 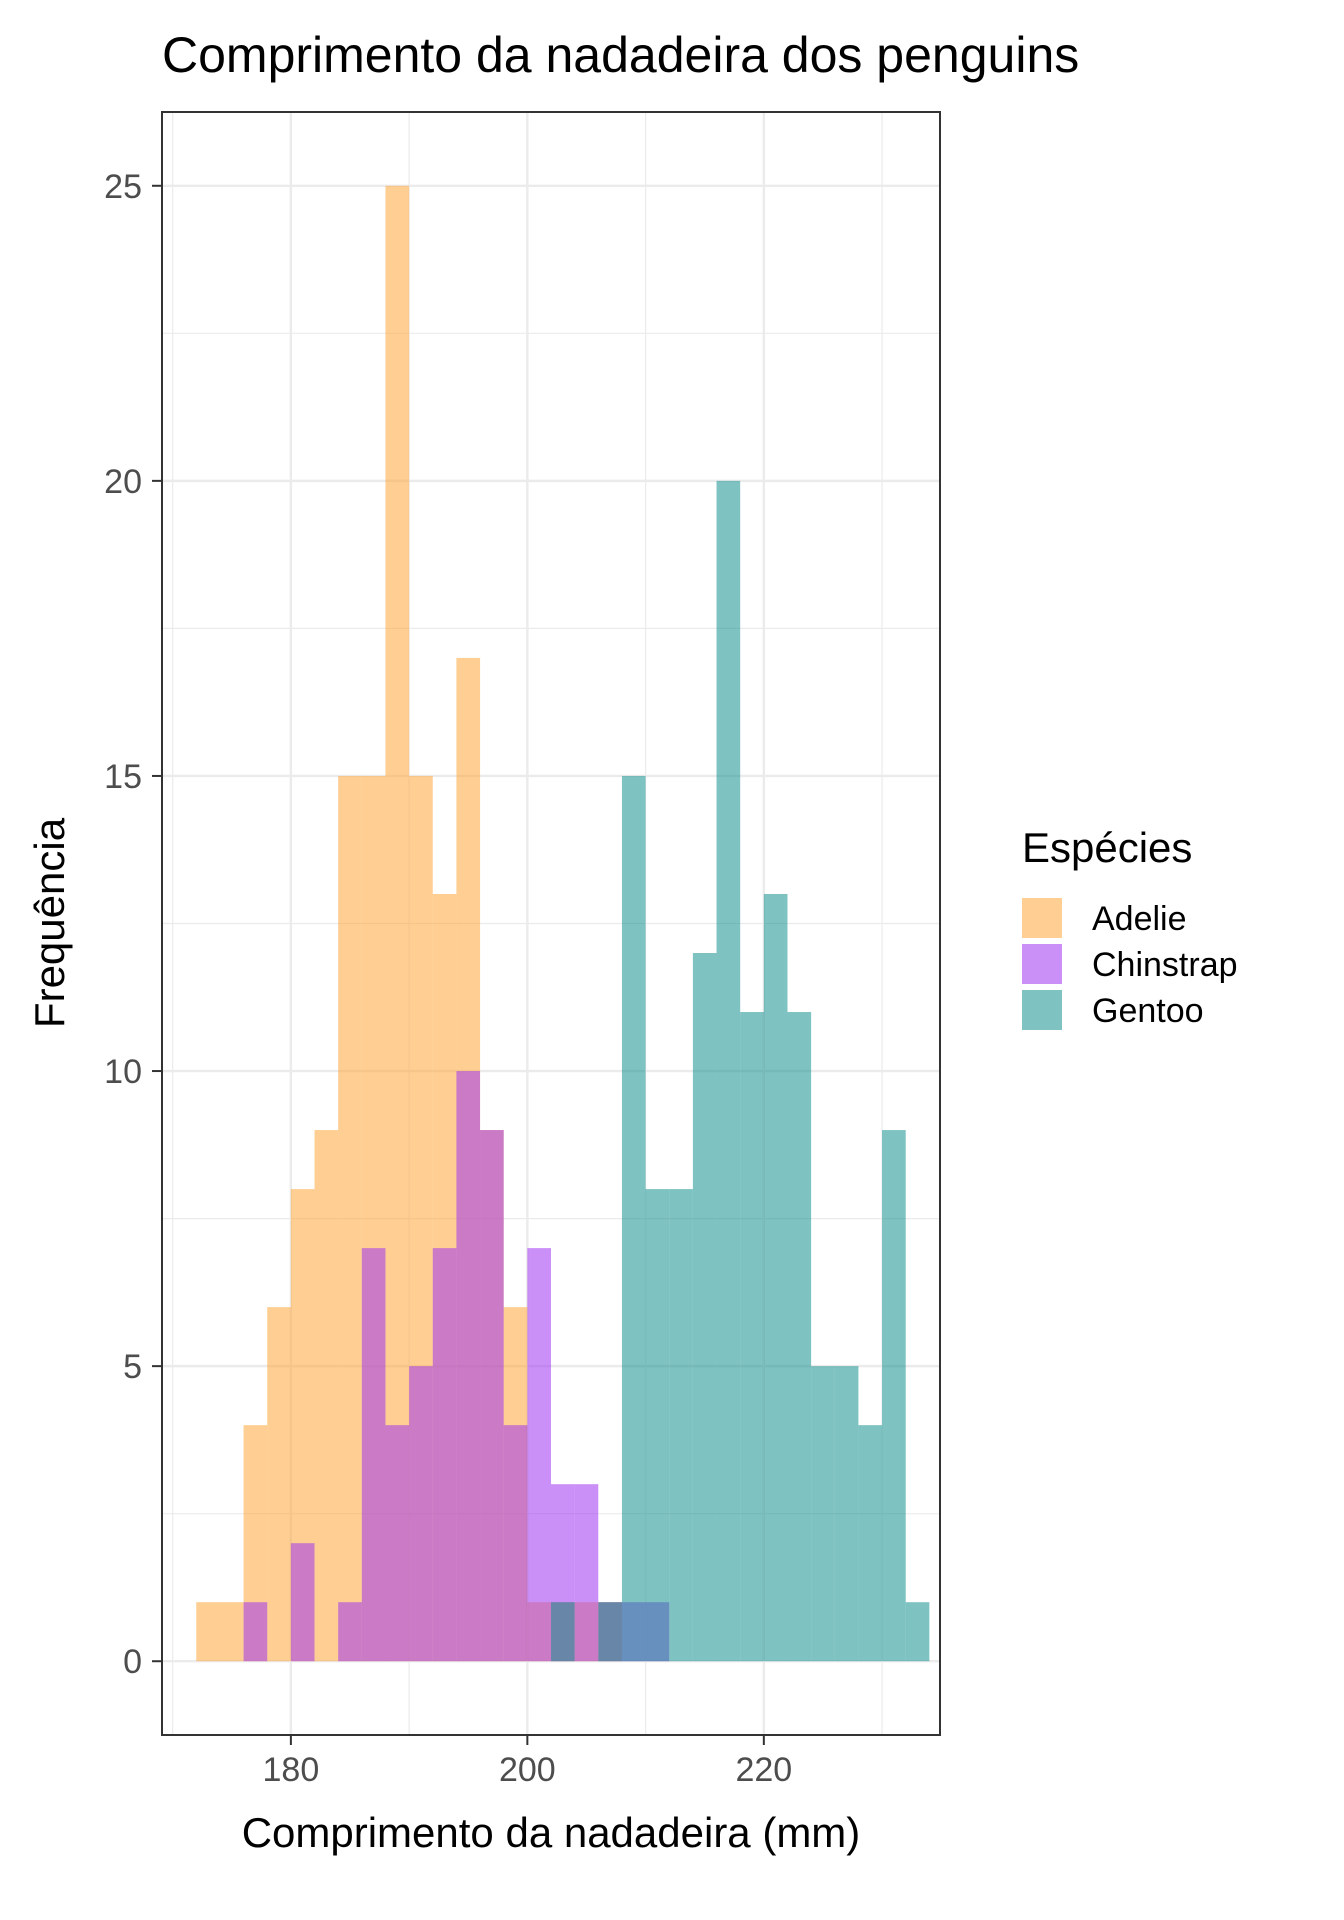 I want to click on y-tick-label: 0, so click(x=132, y=1662).